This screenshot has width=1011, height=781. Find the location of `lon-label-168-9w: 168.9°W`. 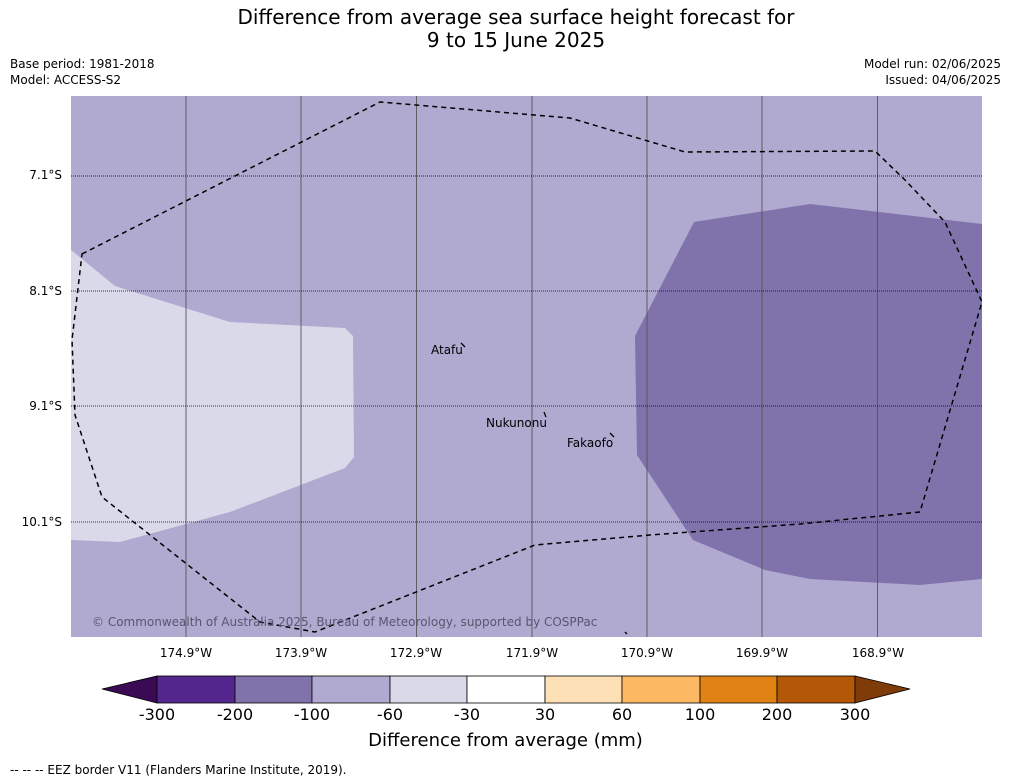

lon-label-168-9w: 168.9°W is located at coordinates (878, 653).